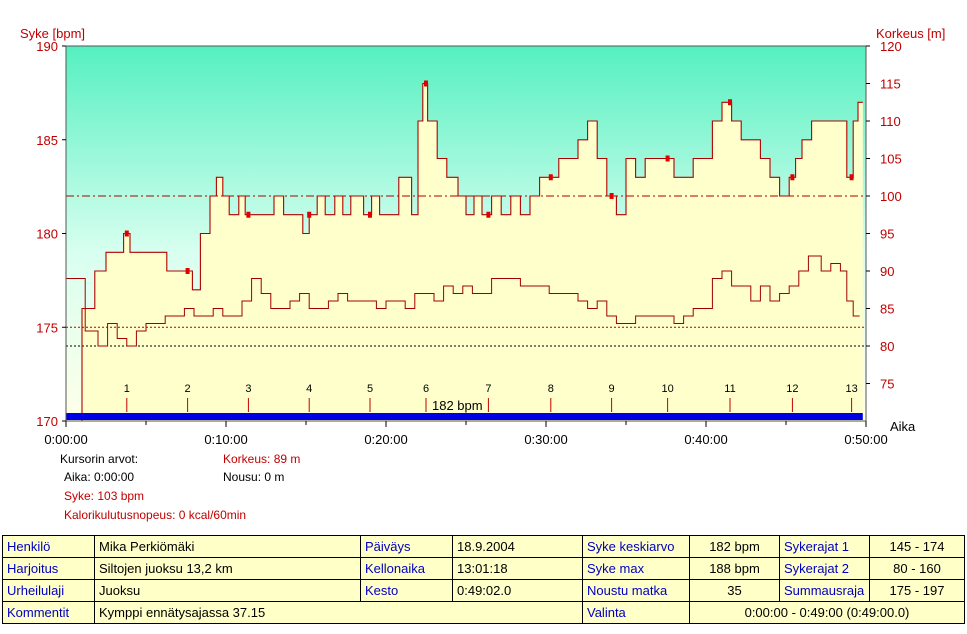  Describe the element at coordinates (52, 33) in the screenshot. I see `left-axis-label: Syke [bpm]` at that location.